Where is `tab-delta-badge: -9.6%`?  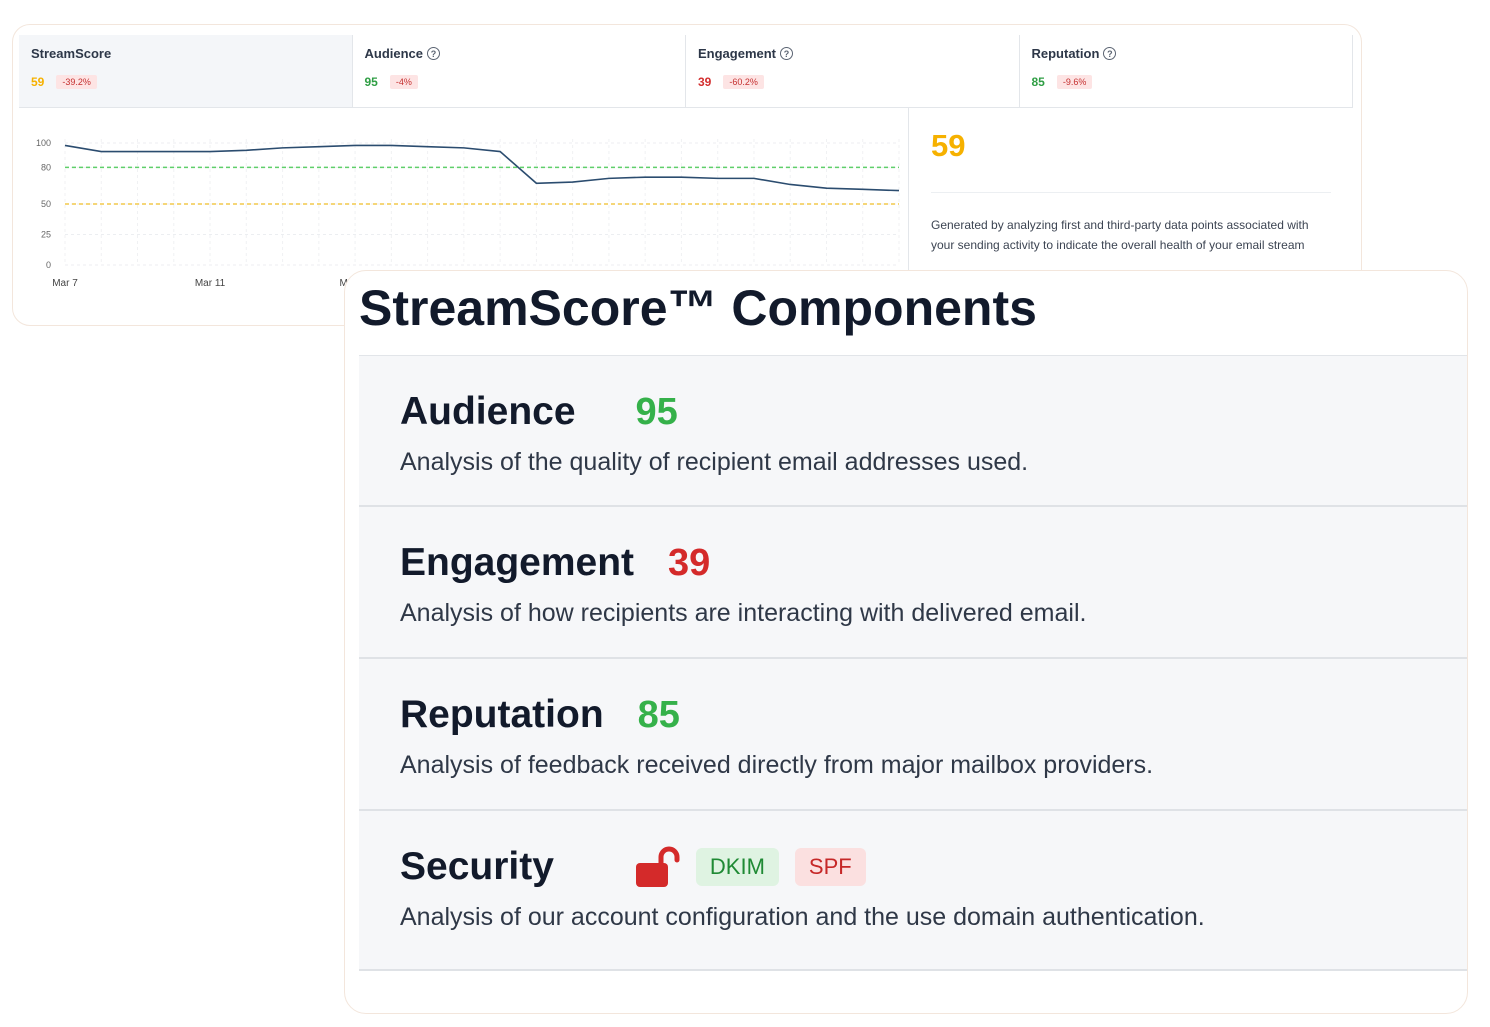
tab-delta-badge: -9.6% is located at coordinates (1074, 82).